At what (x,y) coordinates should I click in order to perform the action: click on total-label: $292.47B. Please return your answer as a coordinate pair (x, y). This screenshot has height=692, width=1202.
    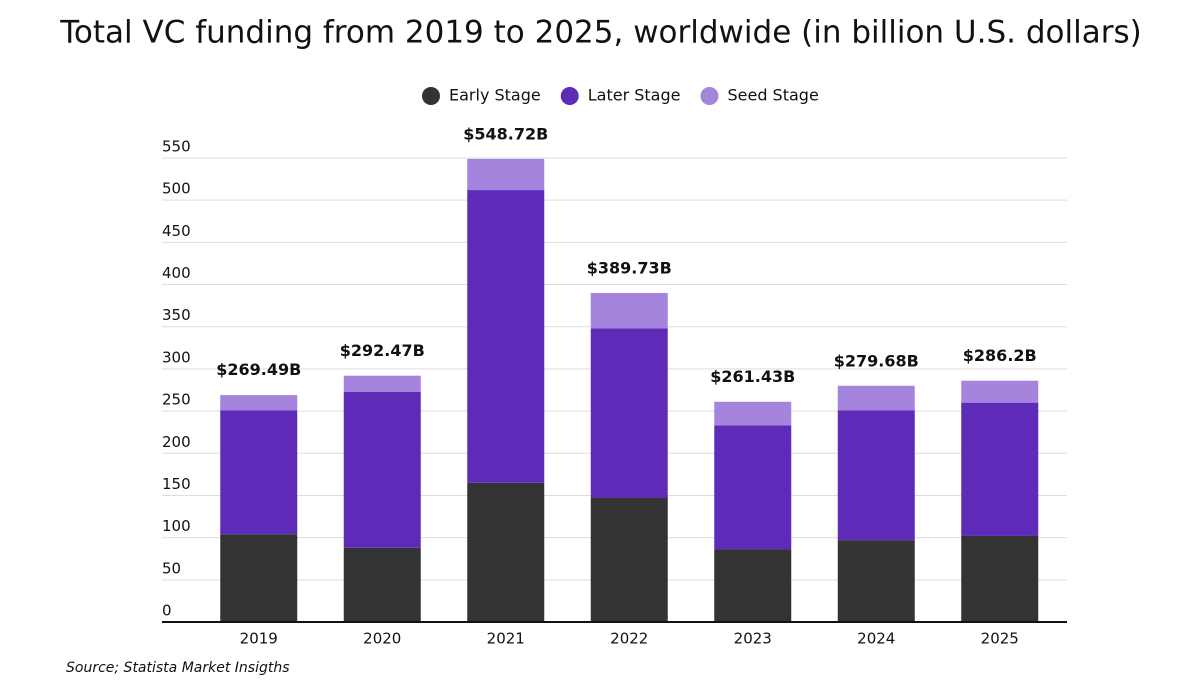
    Looking at the image, I should click on (382, 350).